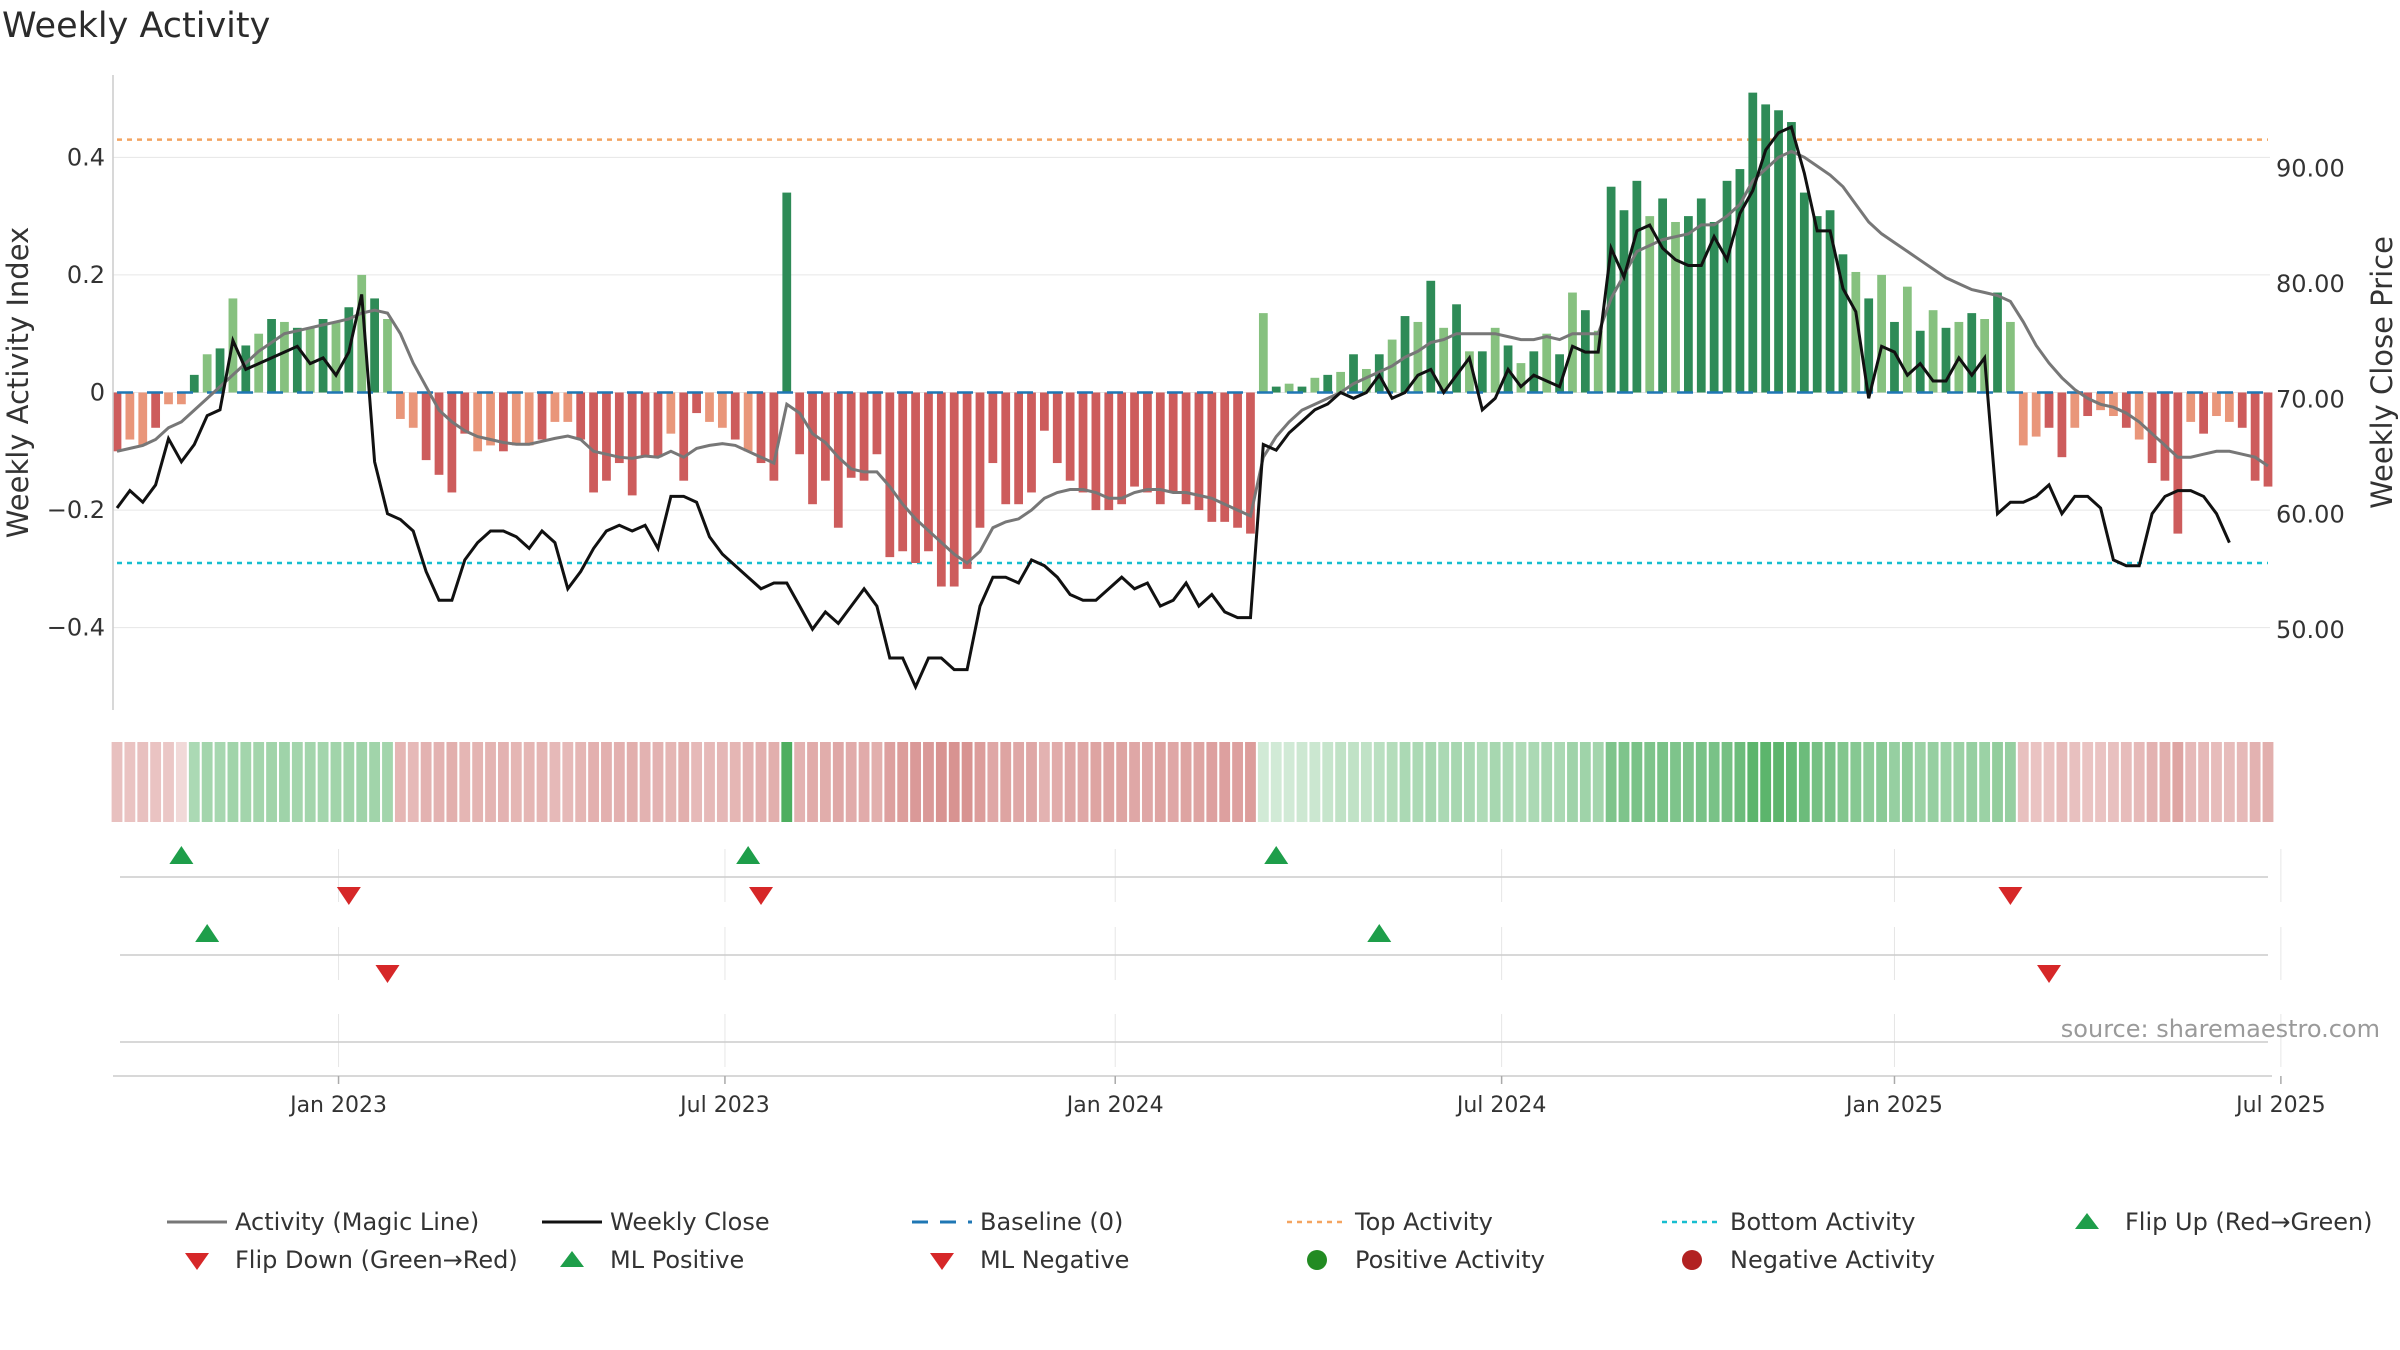 Image resolution: width=2400 pixels, height=1350 pixels. I want to click on y2-axis-label: Weekly Close Price, so click(2382, 372).